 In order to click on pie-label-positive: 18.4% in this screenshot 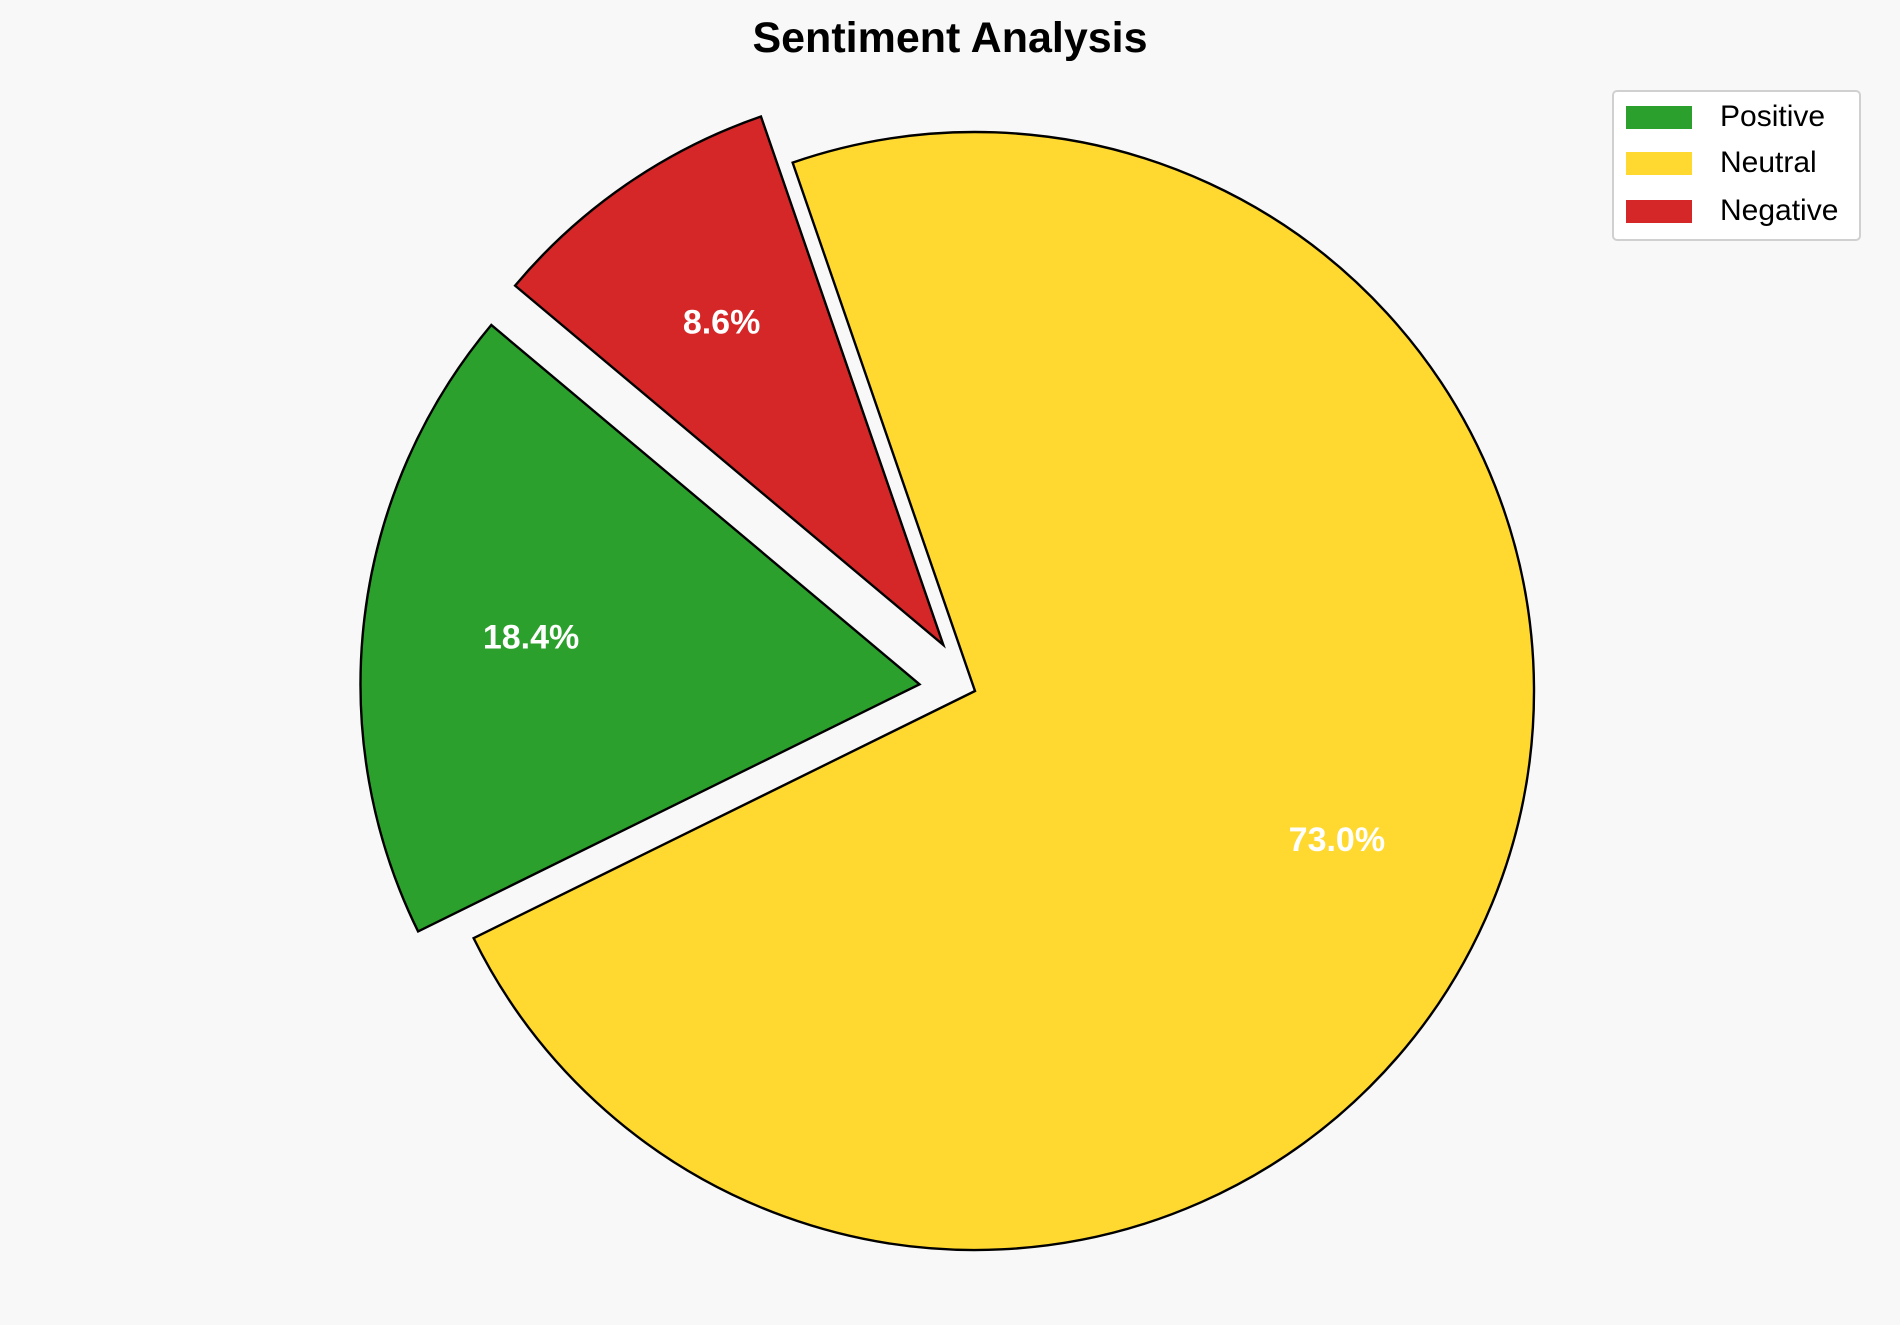, I will do `click(531, 637)`.